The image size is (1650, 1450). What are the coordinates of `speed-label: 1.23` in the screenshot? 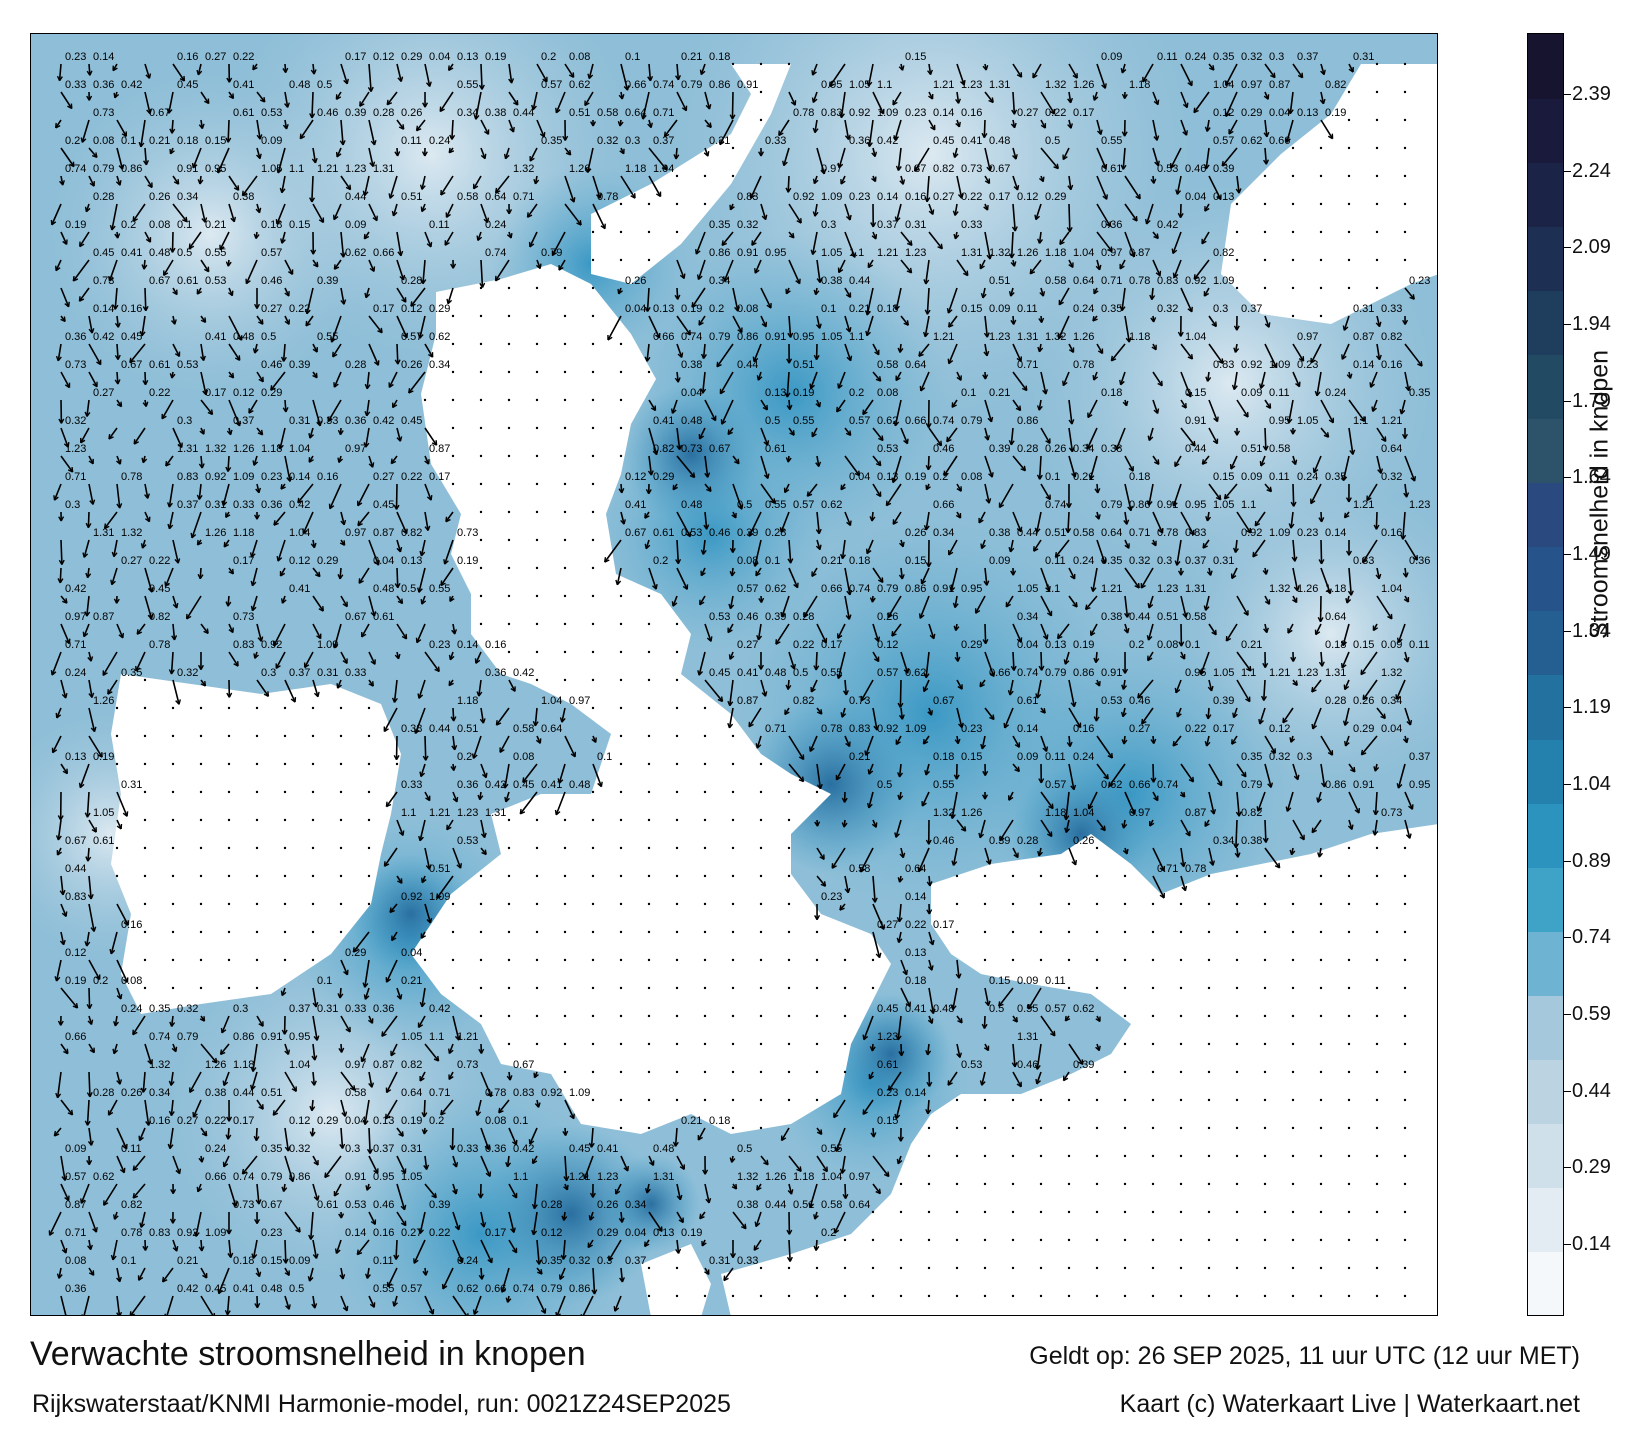 It's located at (887, 1037).